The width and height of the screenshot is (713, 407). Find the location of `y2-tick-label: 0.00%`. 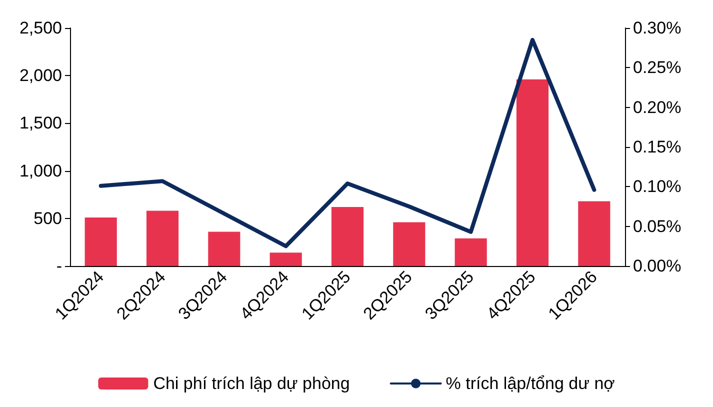

y2-tick-label: 0.00% is located at coordinates (657, 266).